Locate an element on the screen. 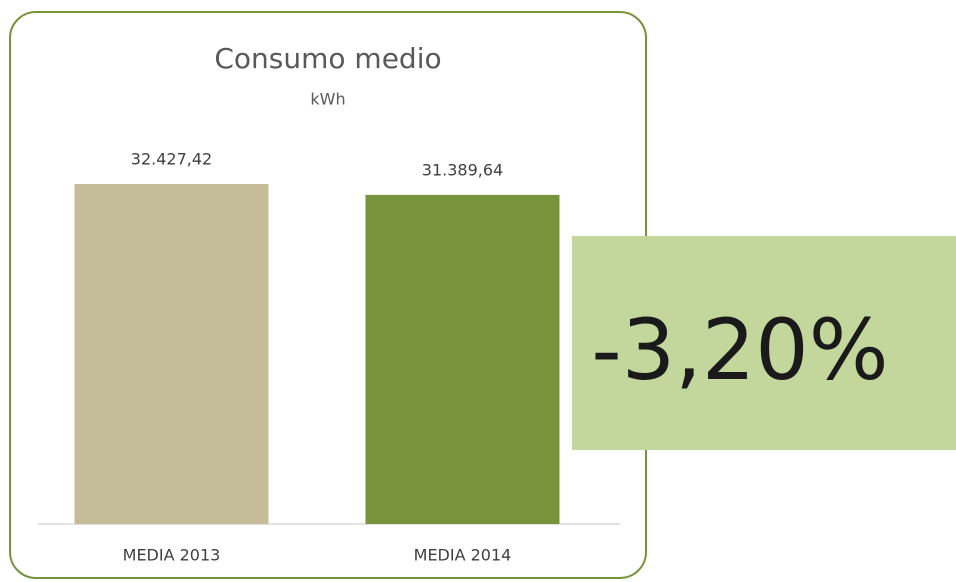 Image resolution: width=956 pixels, height=582 pixels. chart-title: Consumo medio is located at coordinates (327, 58).